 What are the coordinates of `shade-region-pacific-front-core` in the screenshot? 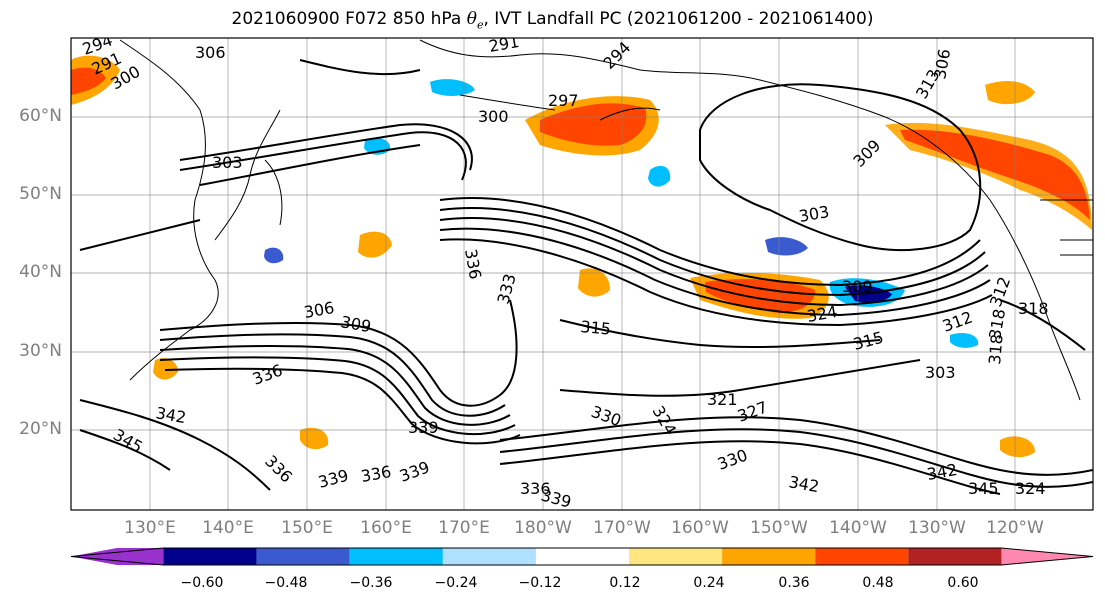 It's located at (760, 296).